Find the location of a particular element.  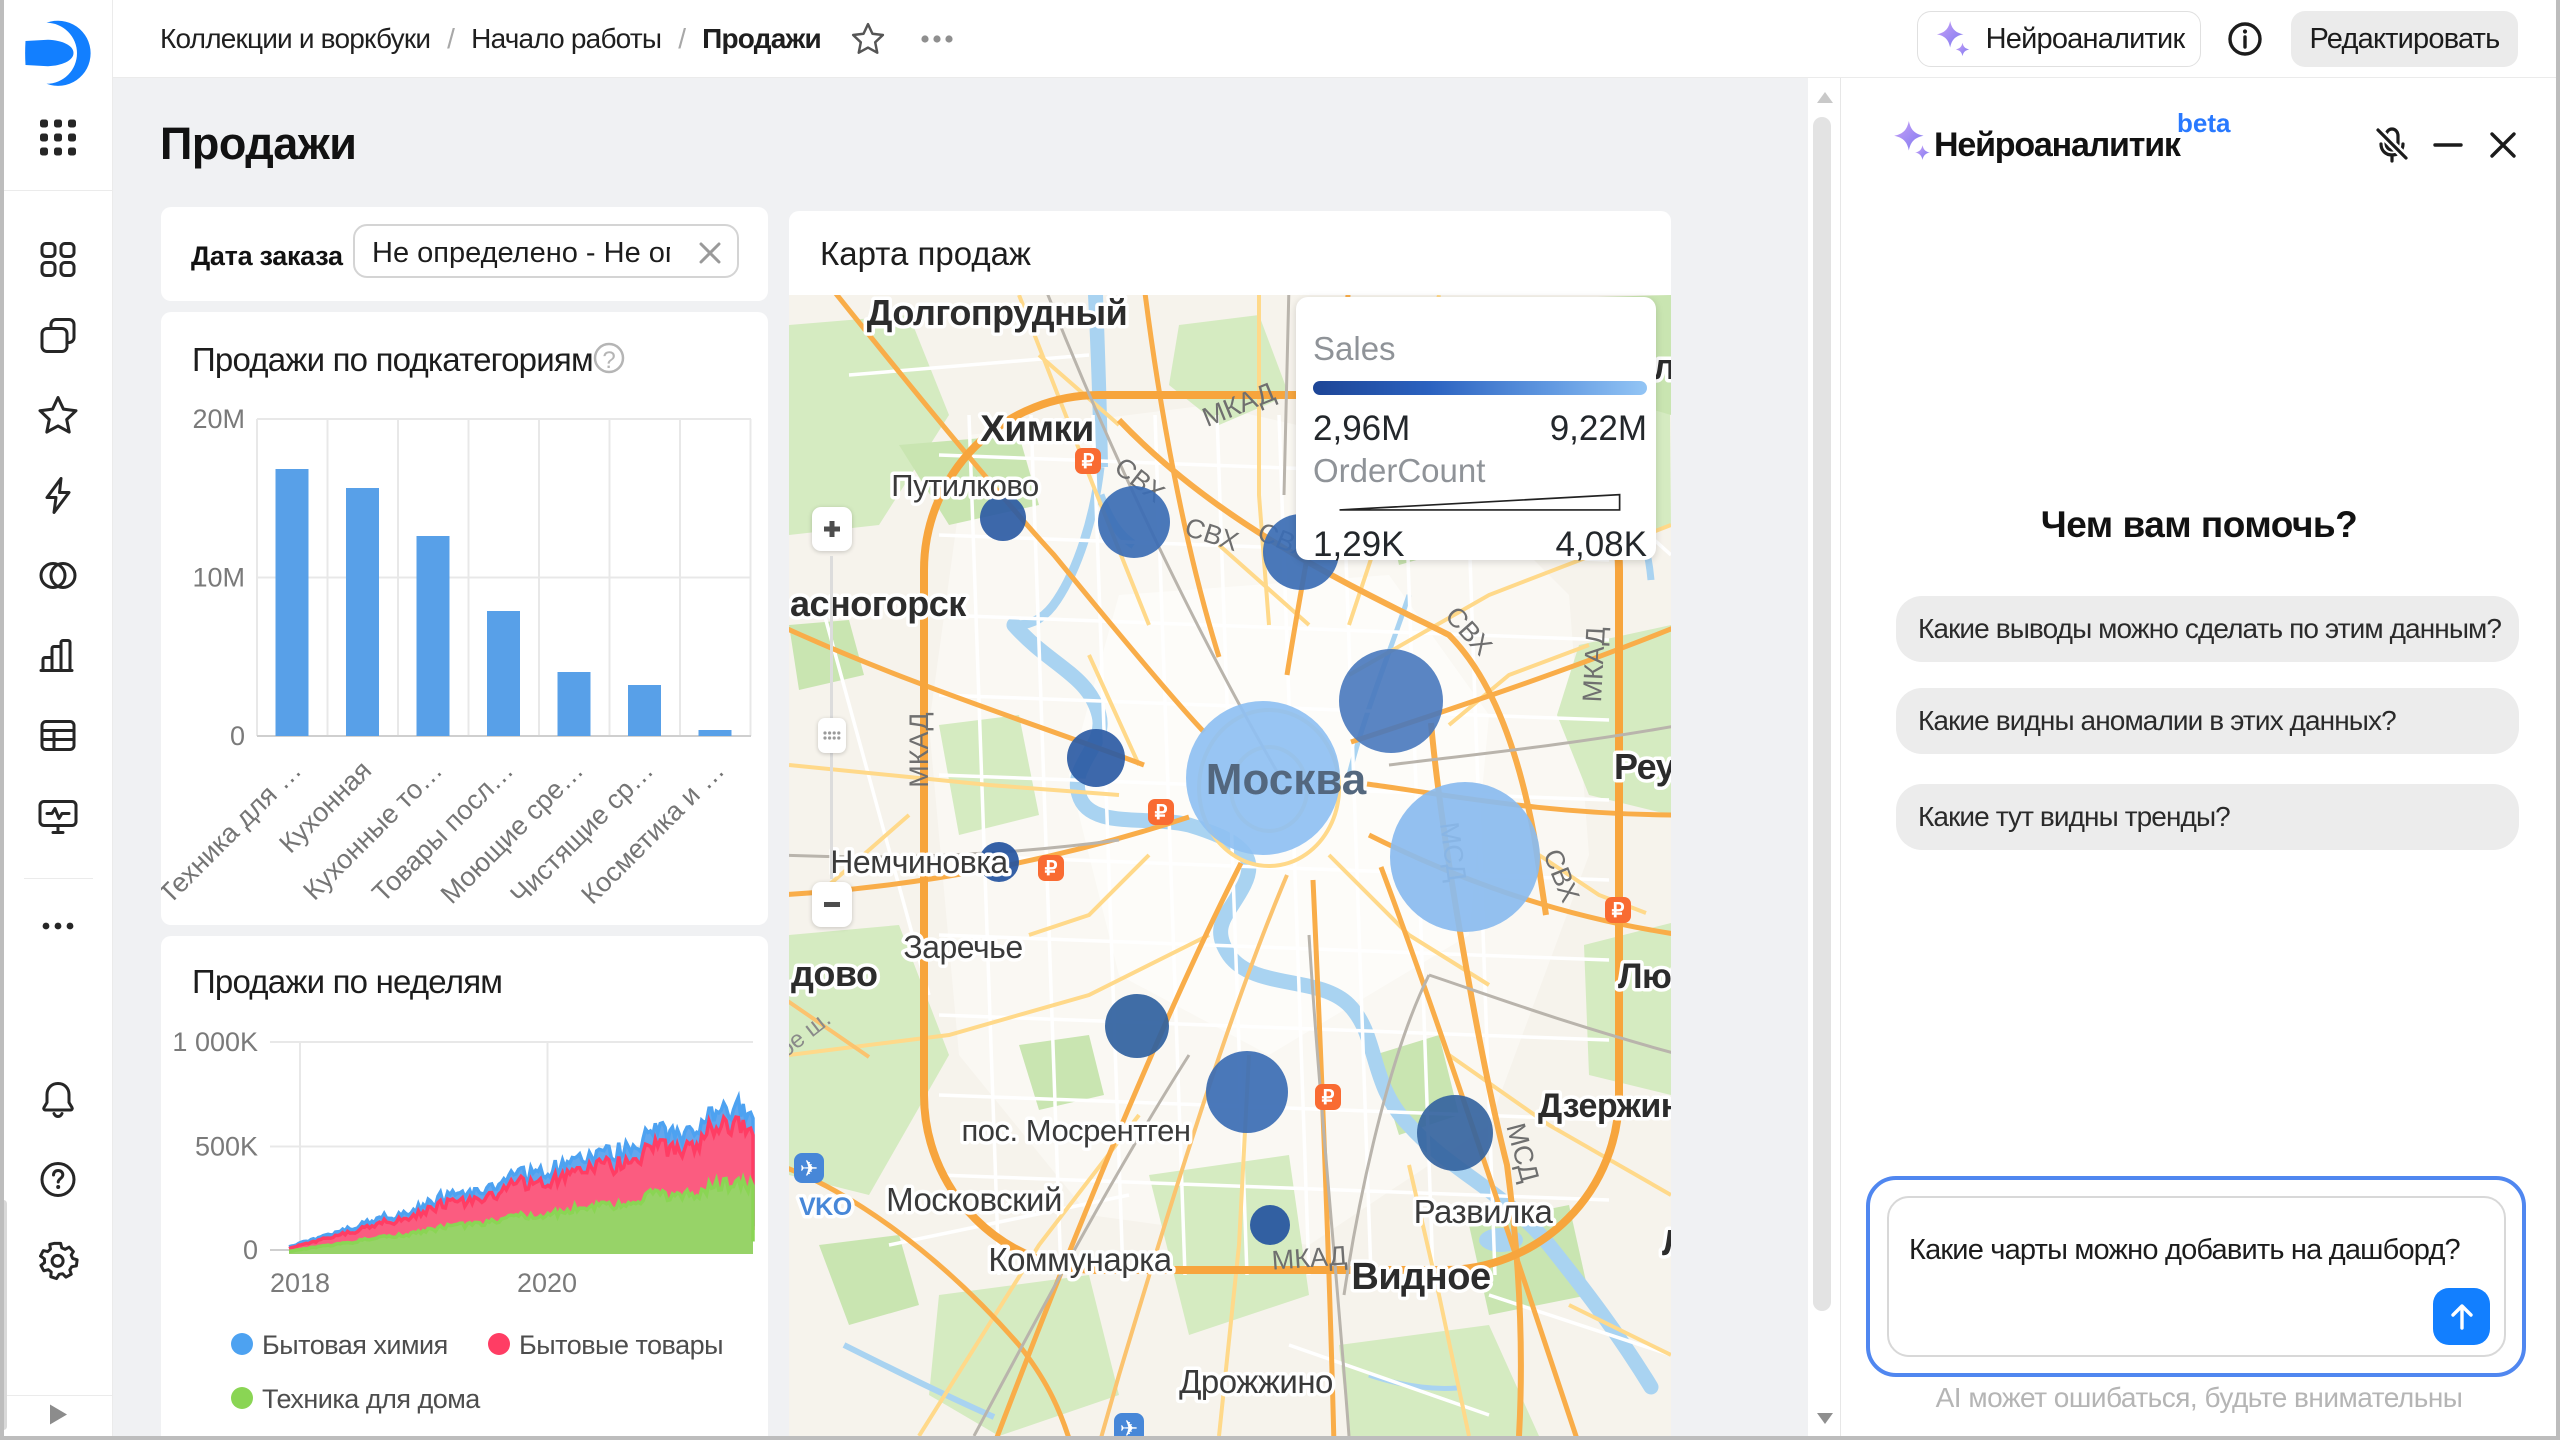

svg-text: Бытовые товары is located at coordinates (621, 1345).